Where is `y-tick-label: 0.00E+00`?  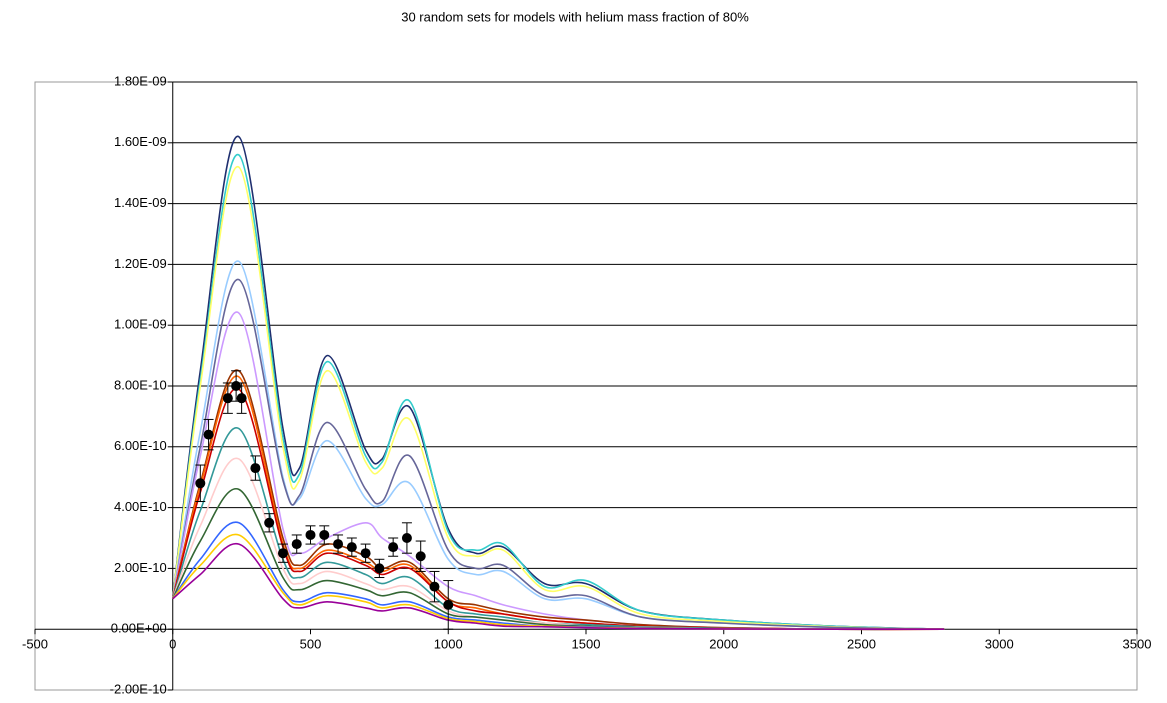
y-tick-label: 0.00E+00 is located at coordinates (139, 628).